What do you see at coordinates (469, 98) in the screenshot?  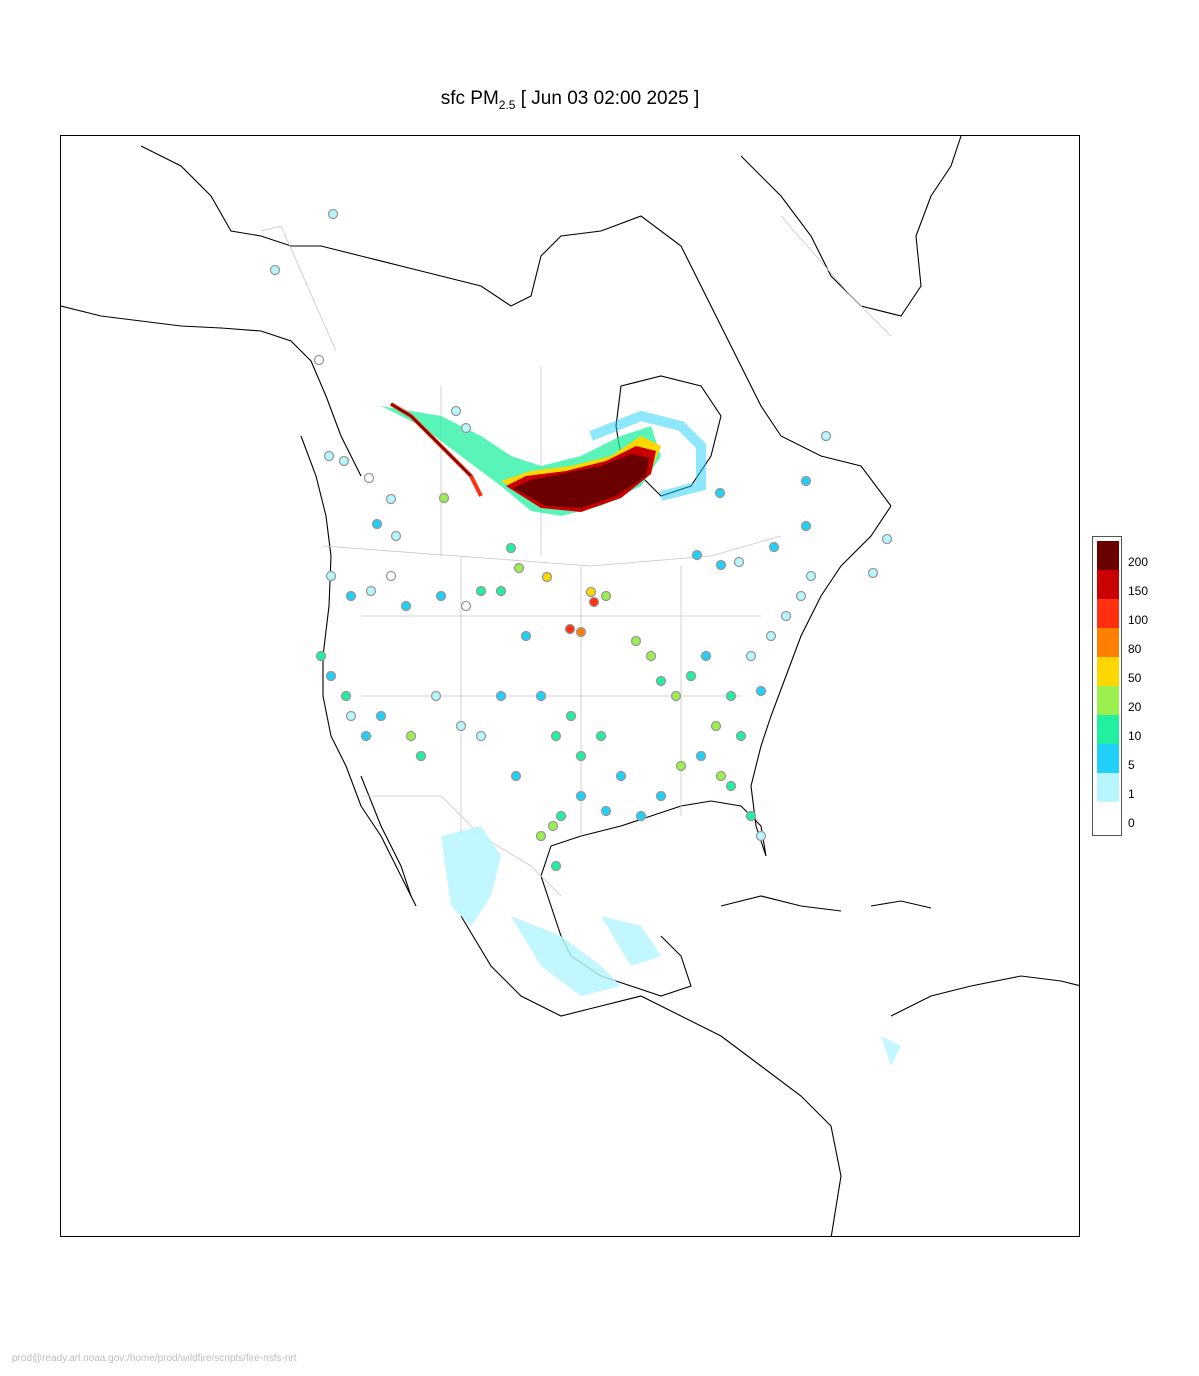 I see `title-prefix: sfc PM` at bounding box center [469, 98].